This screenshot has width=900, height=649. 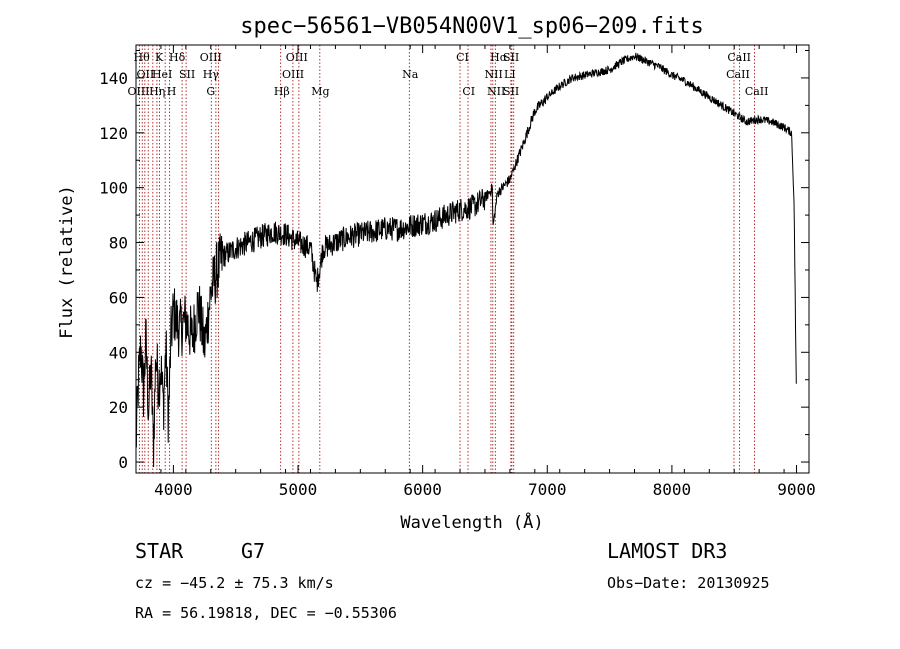 What do you see at coordinates (187, 74) in the screenshot?
I see `line-label-row2-2: SII` at bounding box center [187, 74].